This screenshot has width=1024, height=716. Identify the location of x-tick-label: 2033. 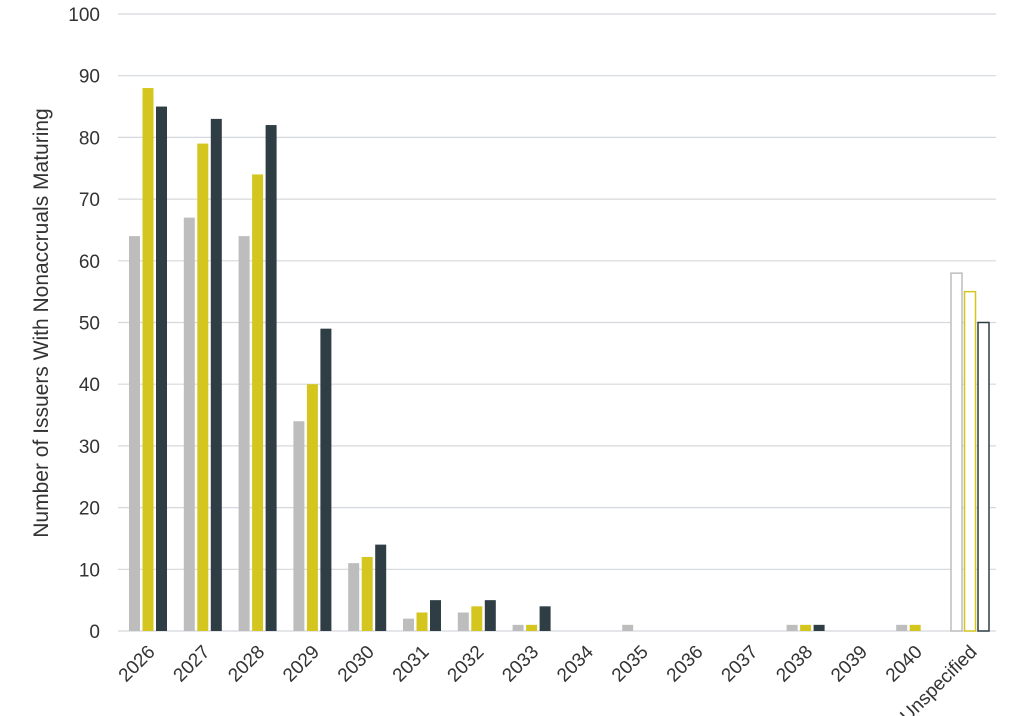
(520, 664).